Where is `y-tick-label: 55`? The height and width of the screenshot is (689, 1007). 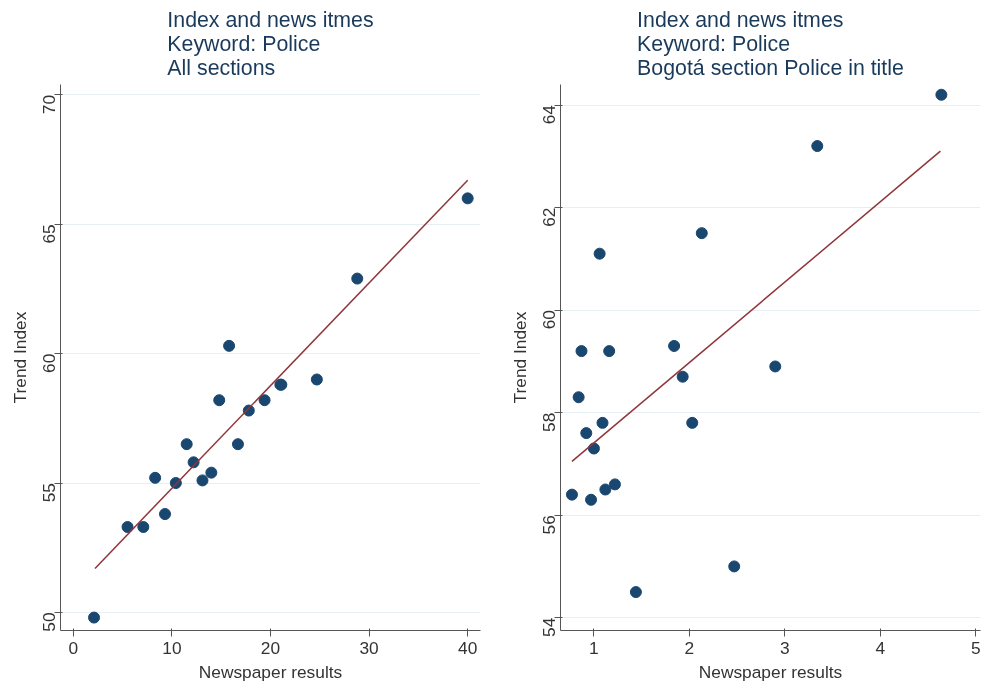
y-tick-label: 55 is located at coordinates (49, 493).